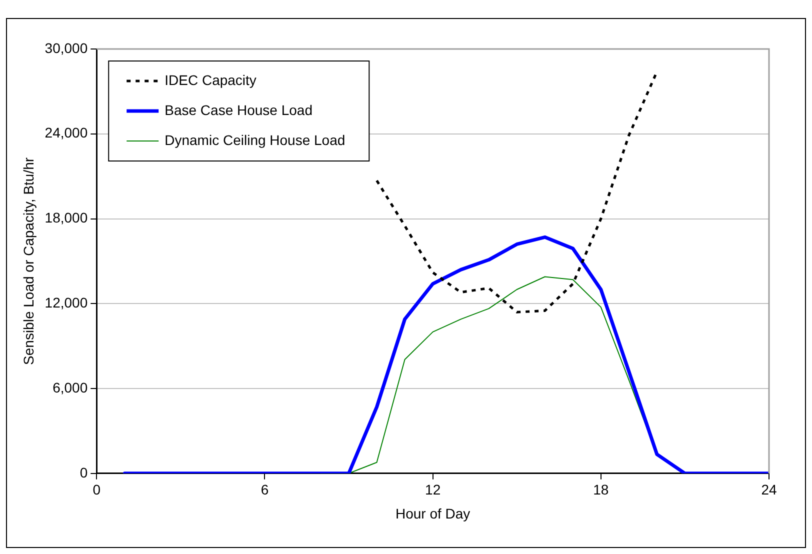 The image size is (812, 554). Describe the element at coordinates (238, 110) in the screenshot. I see `legend-label: Base Case House Load` at that location.